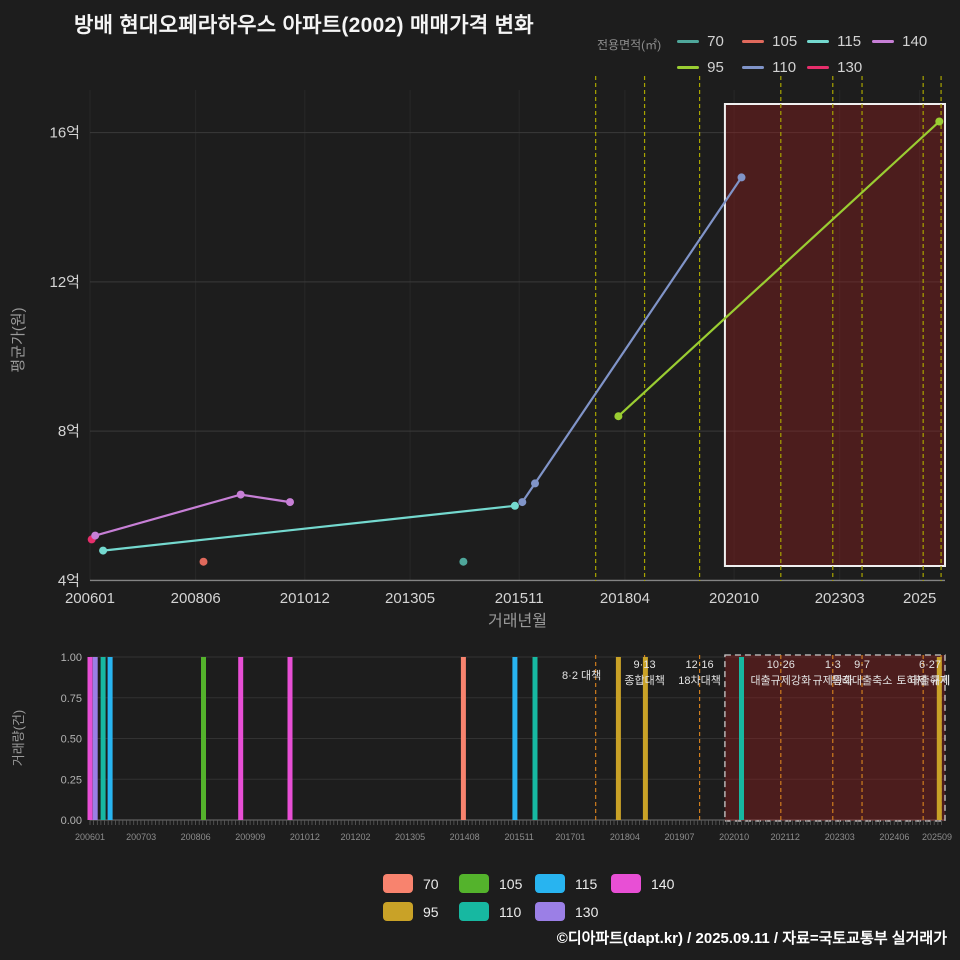 The height and width of the screenshot is (960, 960). Describe the element at coordinates (519, 837) in the screenshot. I see `volume-x-tick-label: 201511` at that location.